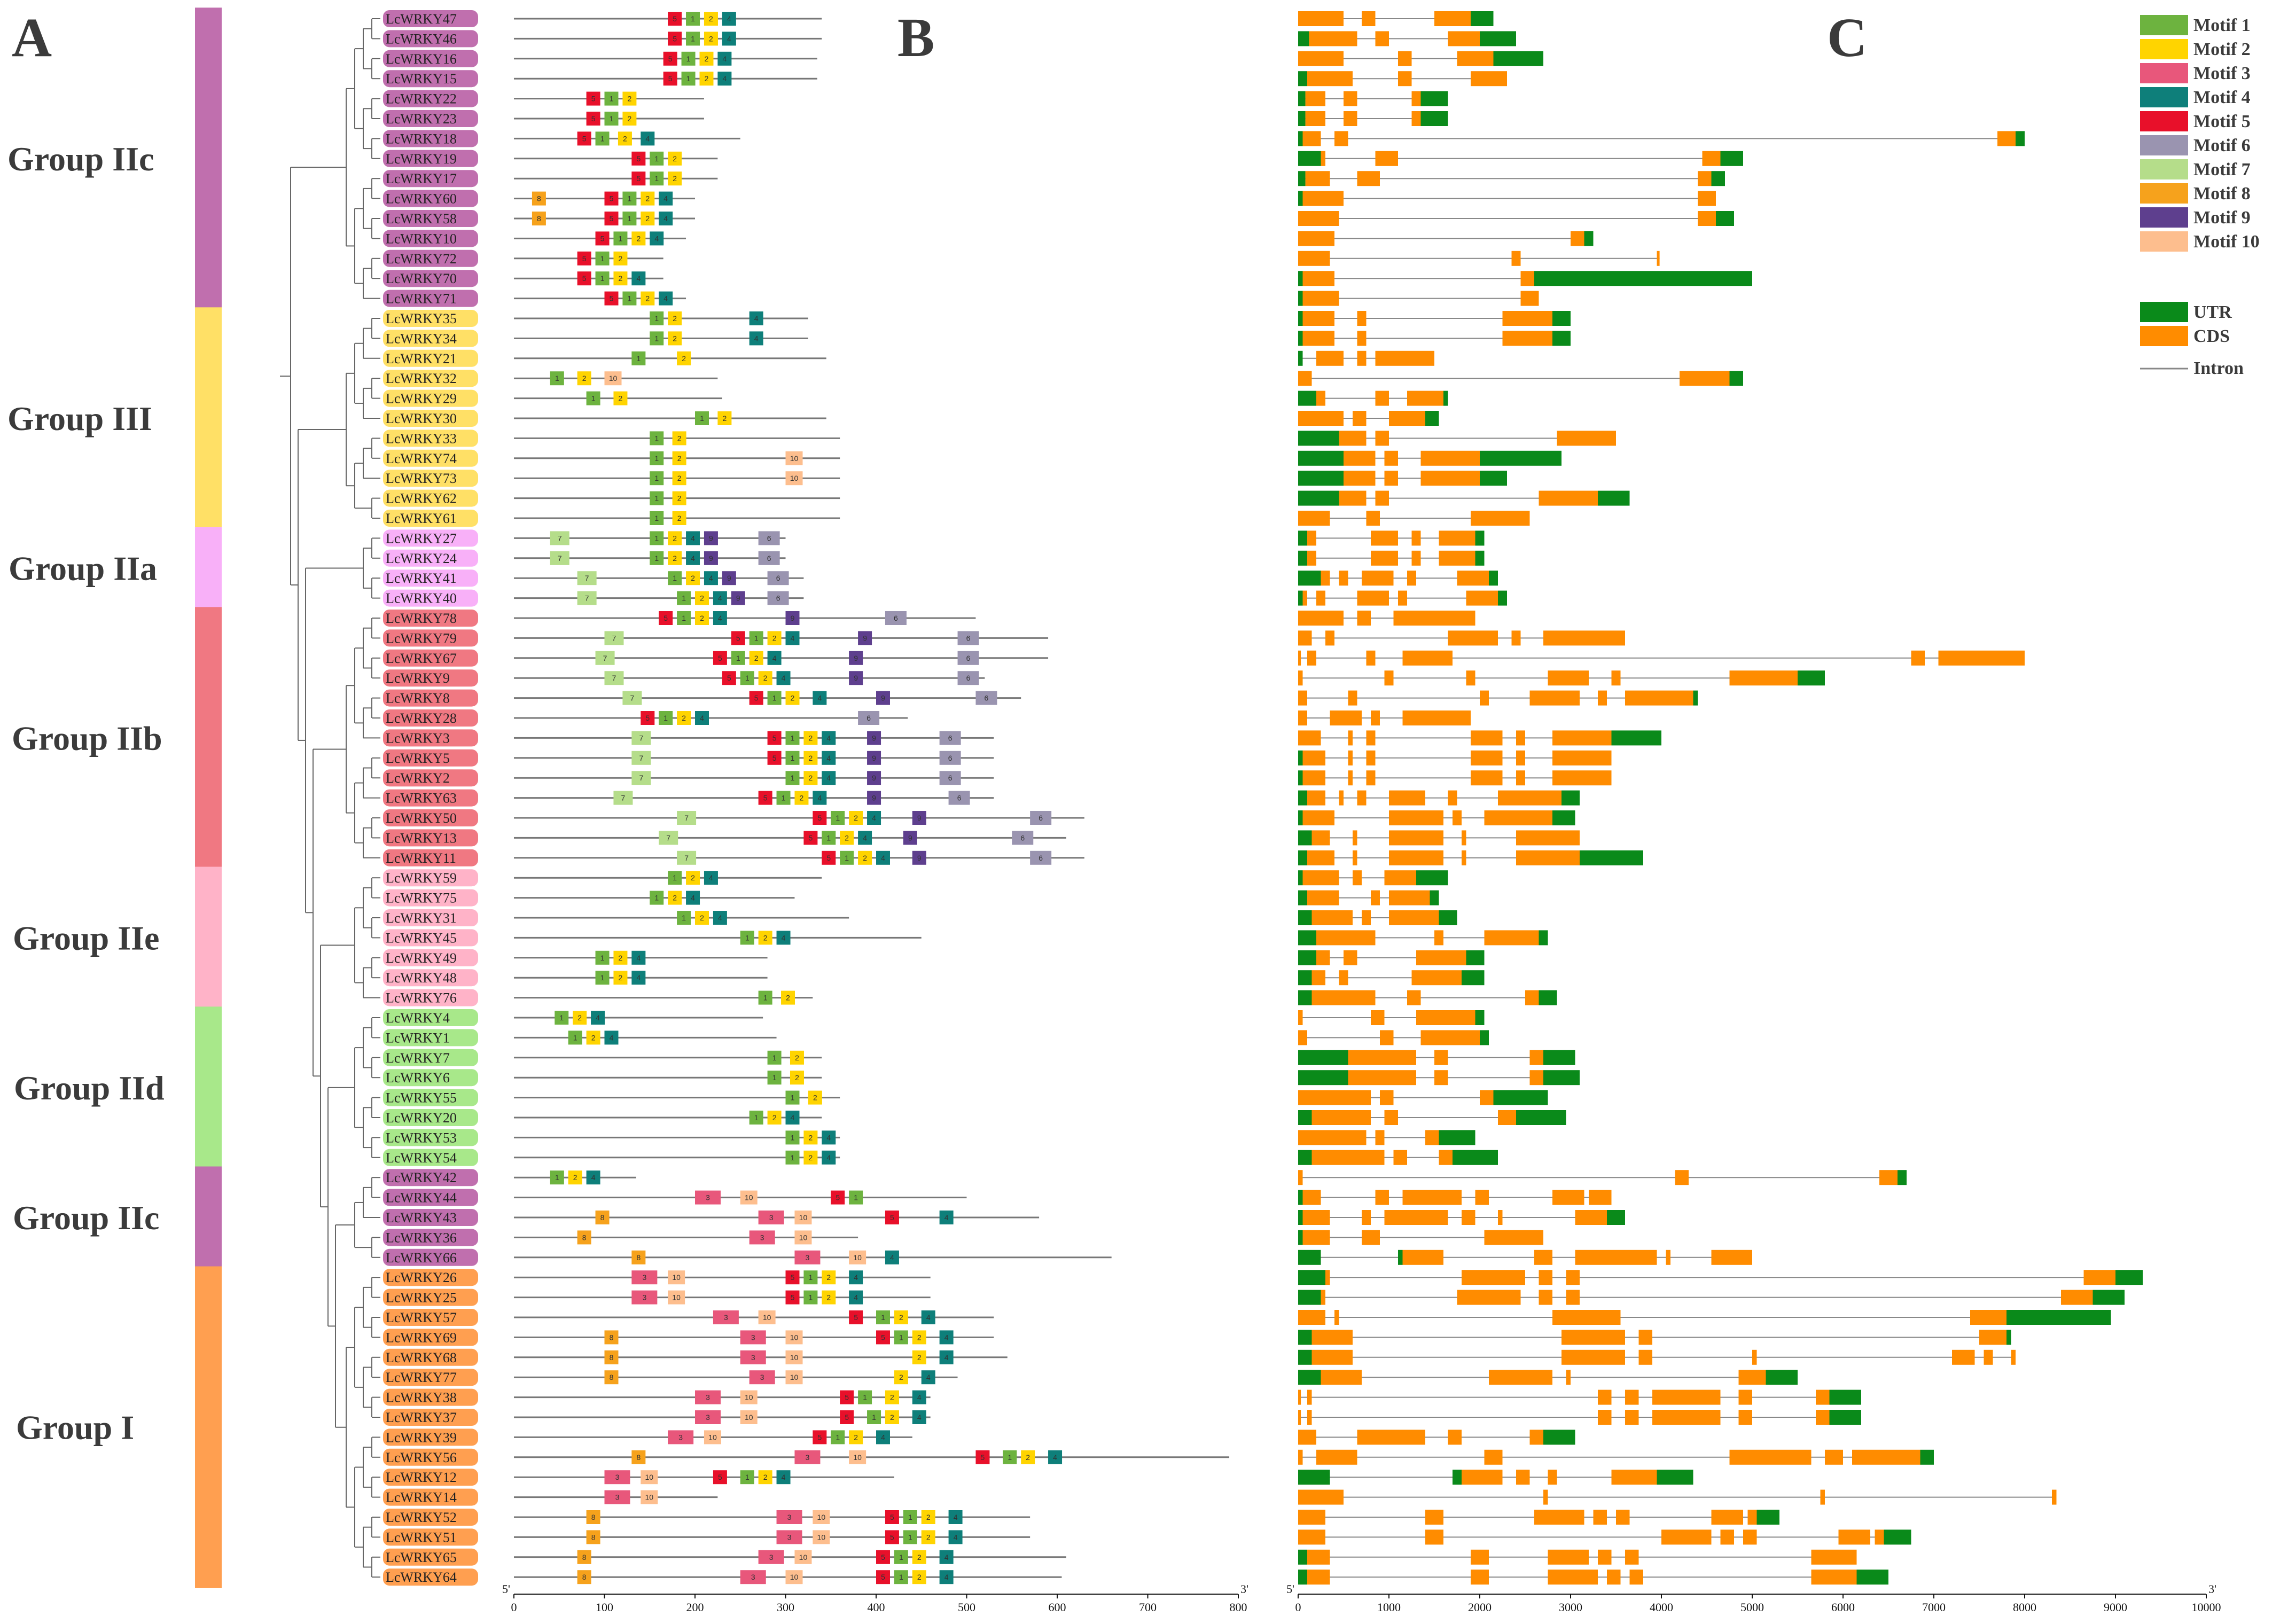 This screenshot has height=1624, width=2272. Describe the element at coordinates (822, 1537) in the screenshot. I see `motif-number: 10` at that location.